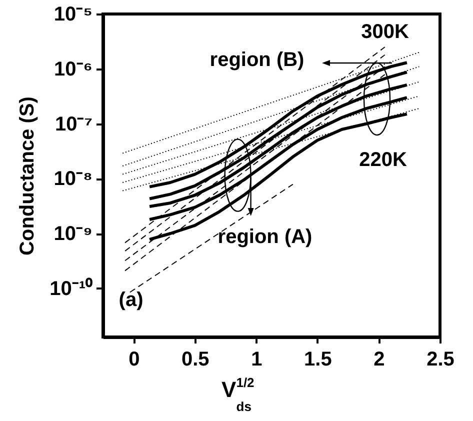 This screenshot has height=421, width=473. I want to click on annotation: 300K, so click(385, 32).